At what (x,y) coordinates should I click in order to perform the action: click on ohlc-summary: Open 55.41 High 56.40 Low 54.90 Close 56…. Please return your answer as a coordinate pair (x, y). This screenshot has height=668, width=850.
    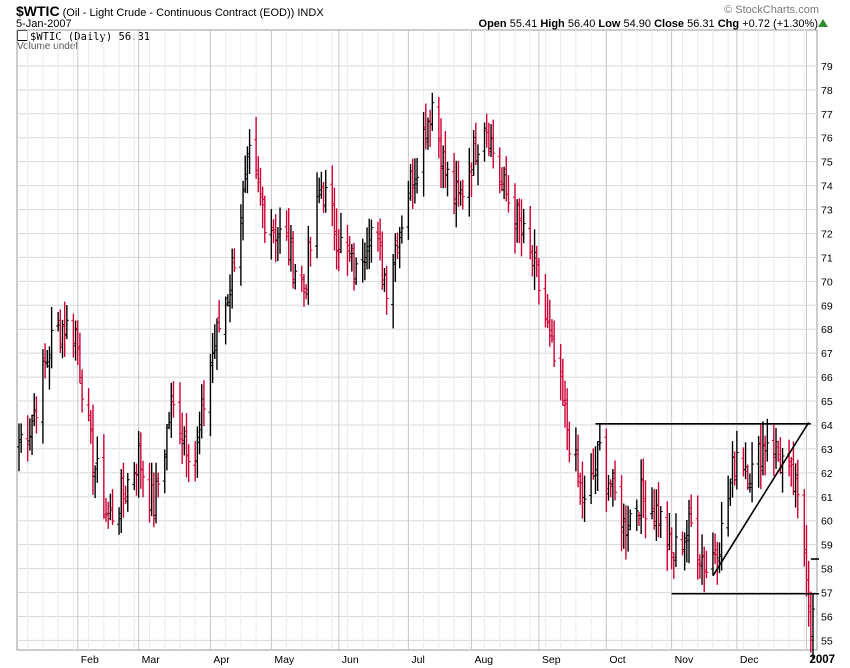
    Looking at the image, I should click on (648, 24).